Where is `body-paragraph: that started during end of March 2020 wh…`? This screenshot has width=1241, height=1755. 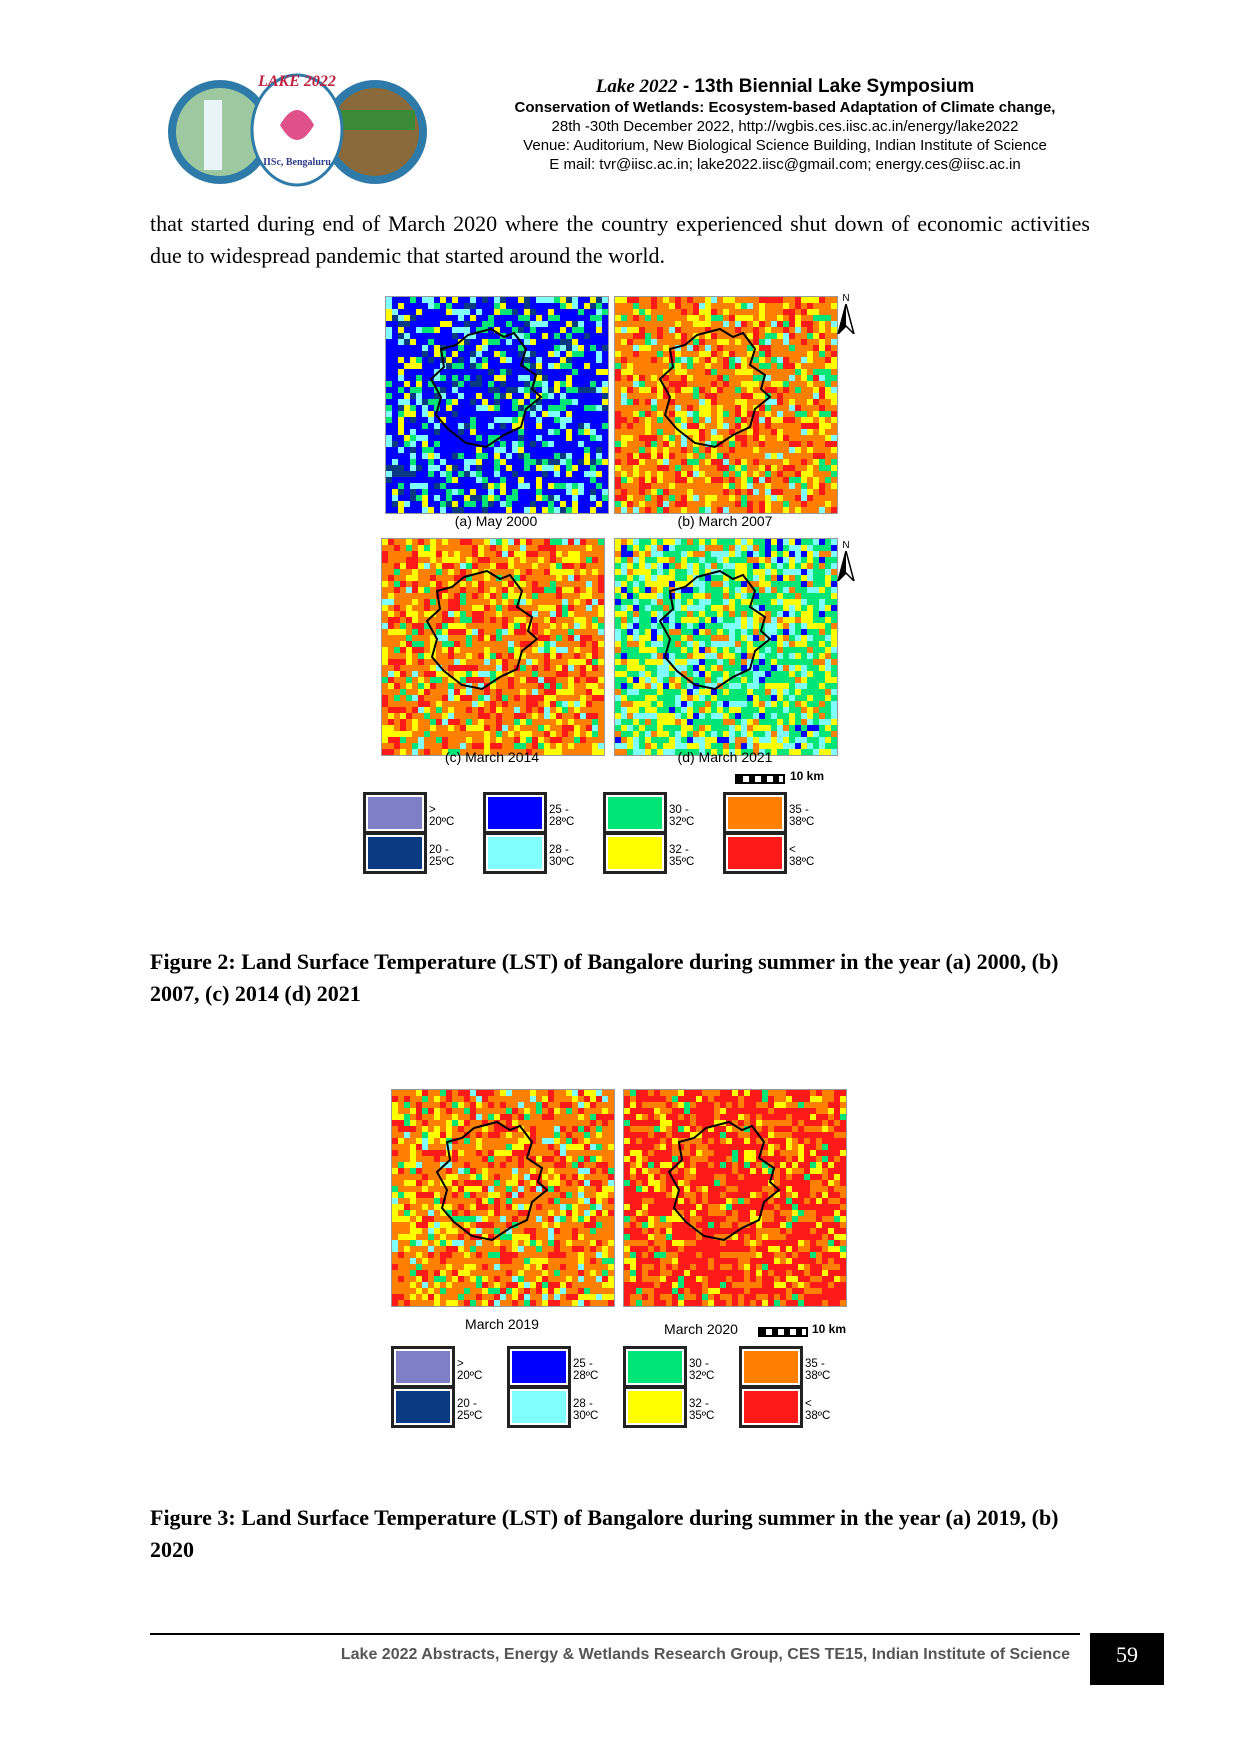
body-paragraph: that started during end of March 2020 wh… is located at coordinates (620, 239).